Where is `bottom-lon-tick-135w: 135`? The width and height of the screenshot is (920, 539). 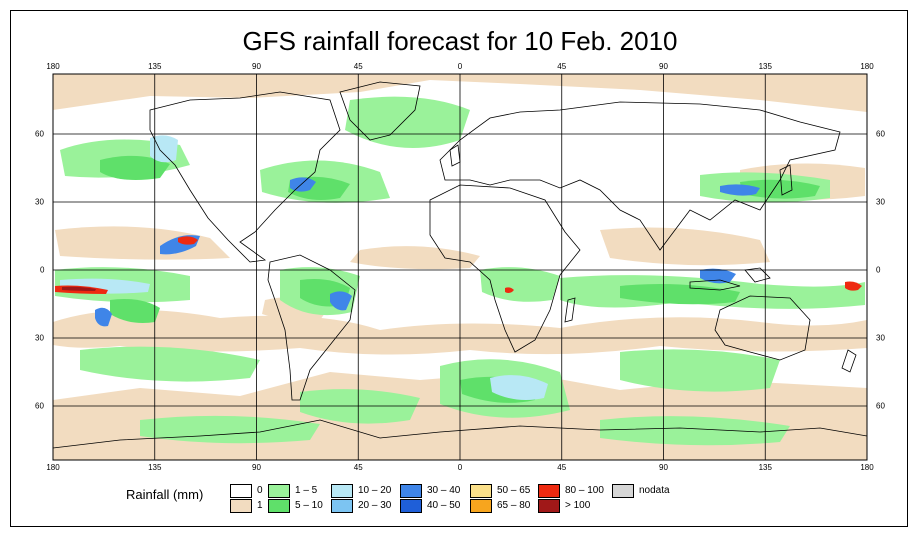 bottom-lon-tick-135w: 135 is located at coordinates (155, 467).